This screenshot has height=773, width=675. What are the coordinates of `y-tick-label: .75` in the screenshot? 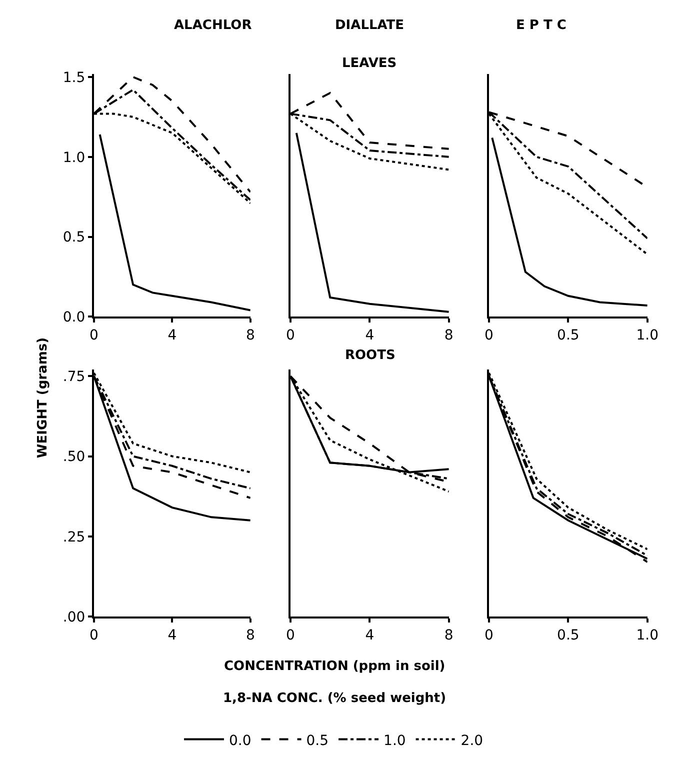 It's located at (74, 377).